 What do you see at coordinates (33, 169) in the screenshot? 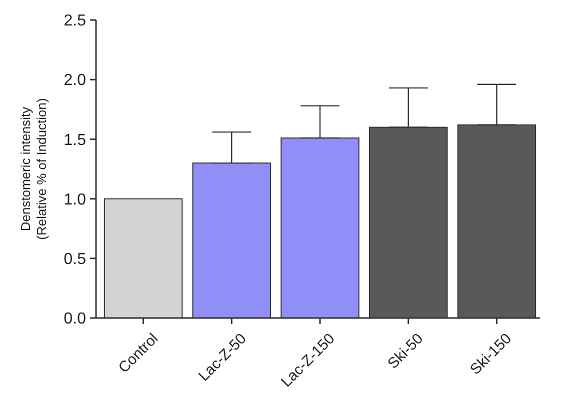
I see `y-axis-title: Denstomeric intensity (Relative % of Induction)` at bounding box center [33, 169].